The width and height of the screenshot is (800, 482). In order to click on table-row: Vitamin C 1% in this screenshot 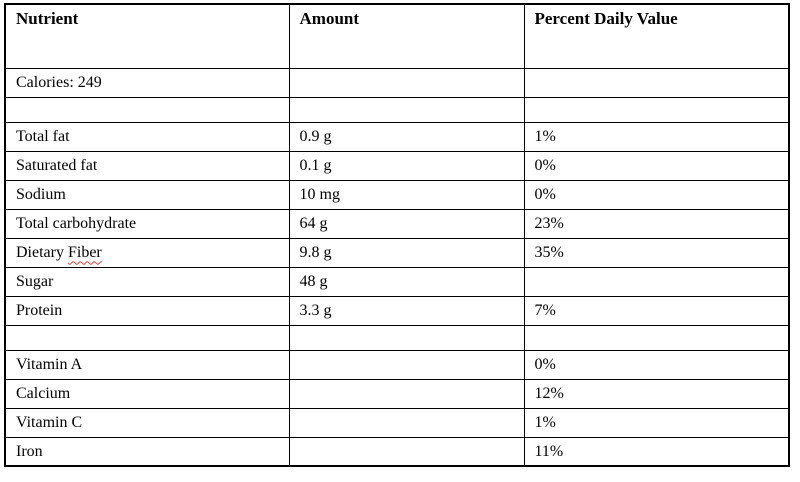, I will do `click(397, 422)`.